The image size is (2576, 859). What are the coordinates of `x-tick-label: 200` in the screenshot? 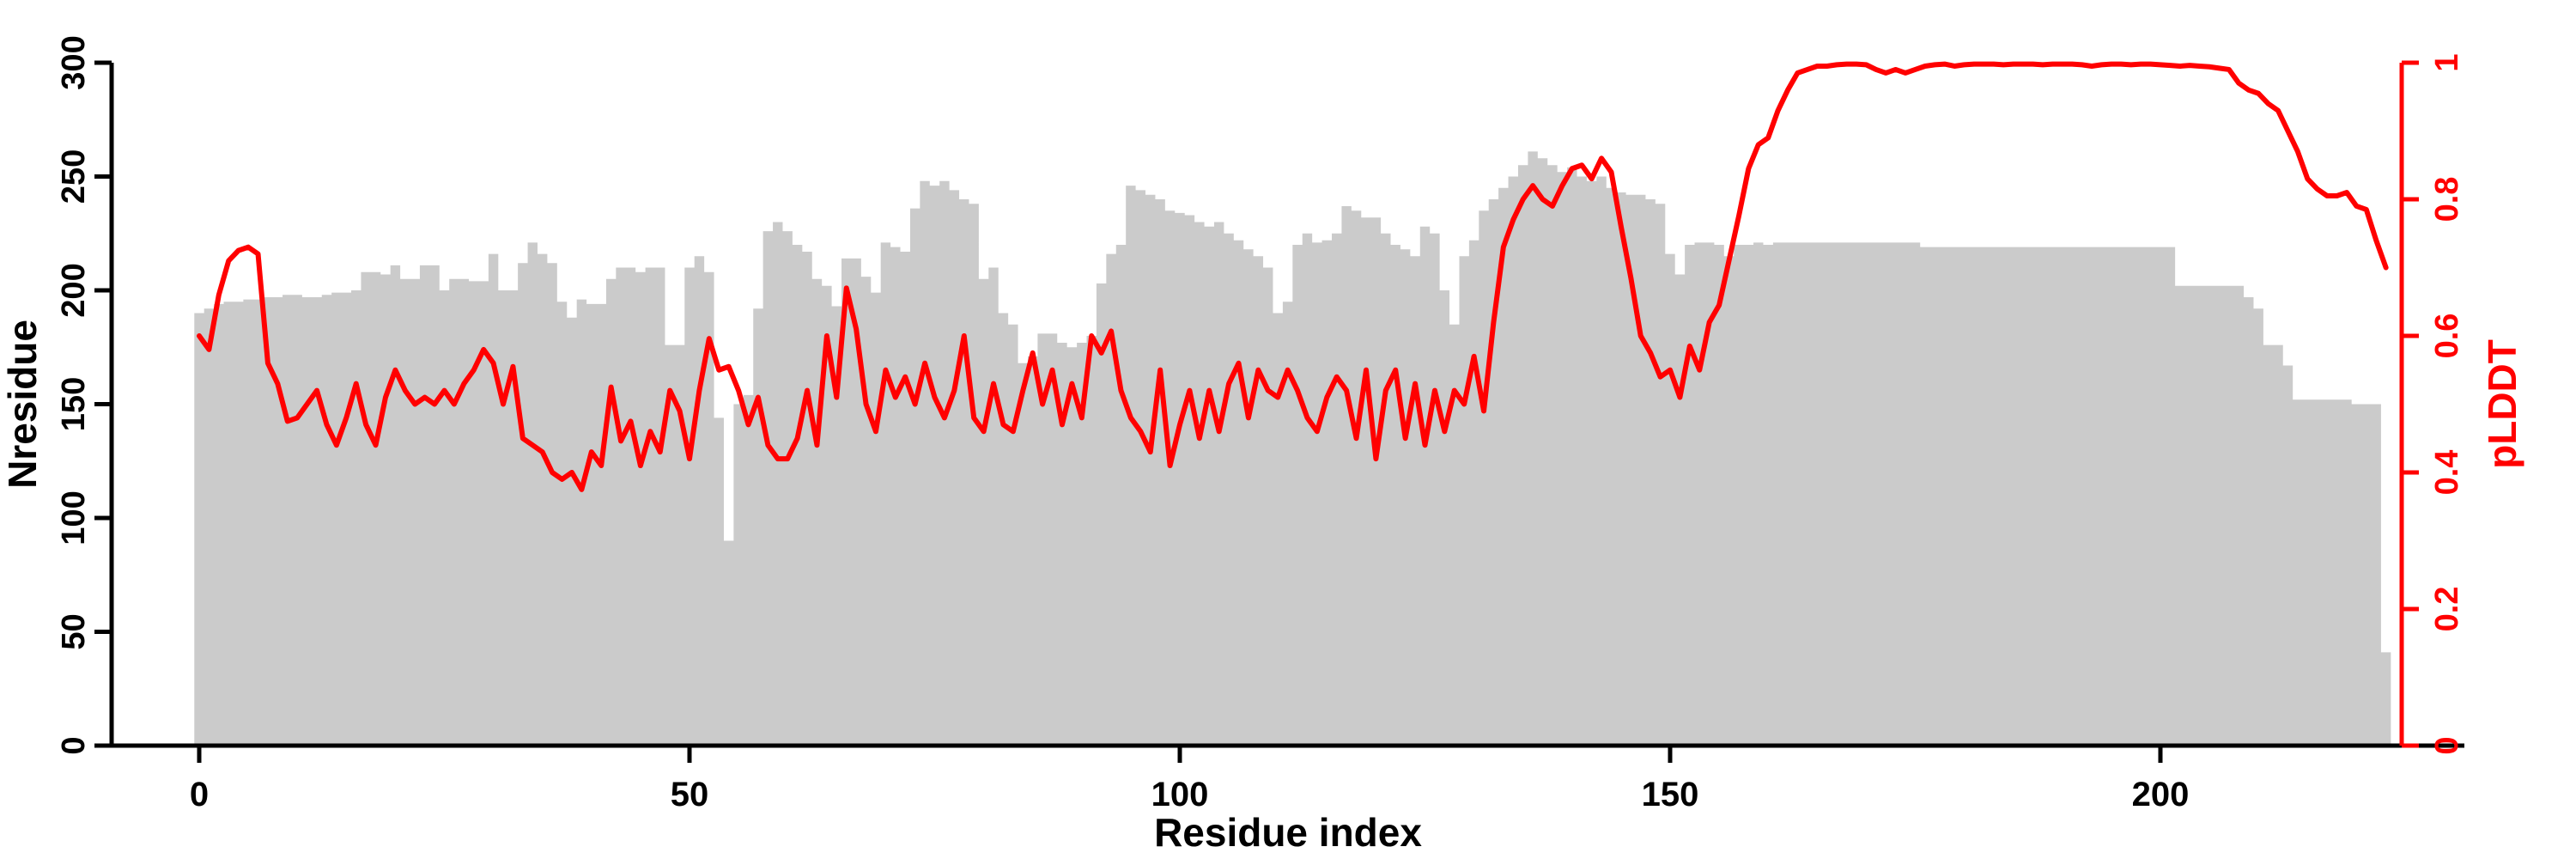 It's located at (2161, 794).